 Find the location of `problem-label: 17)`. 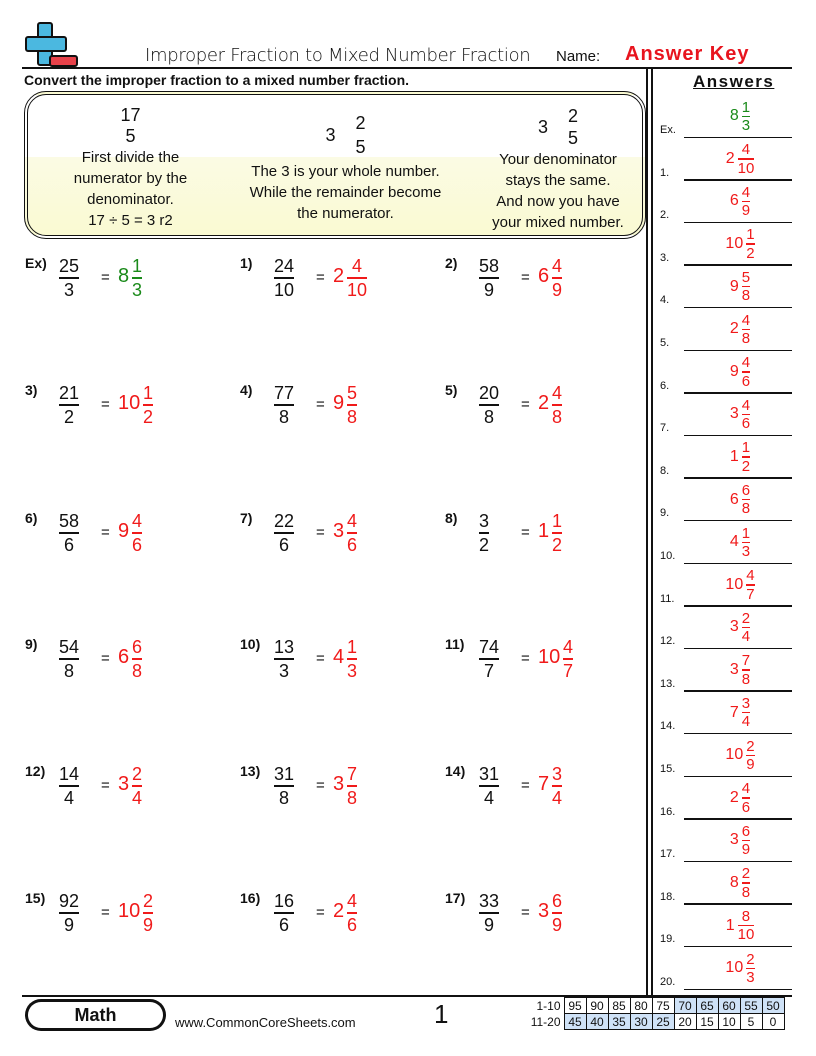

problem-label: 17) is located at coordinates (455, 898).